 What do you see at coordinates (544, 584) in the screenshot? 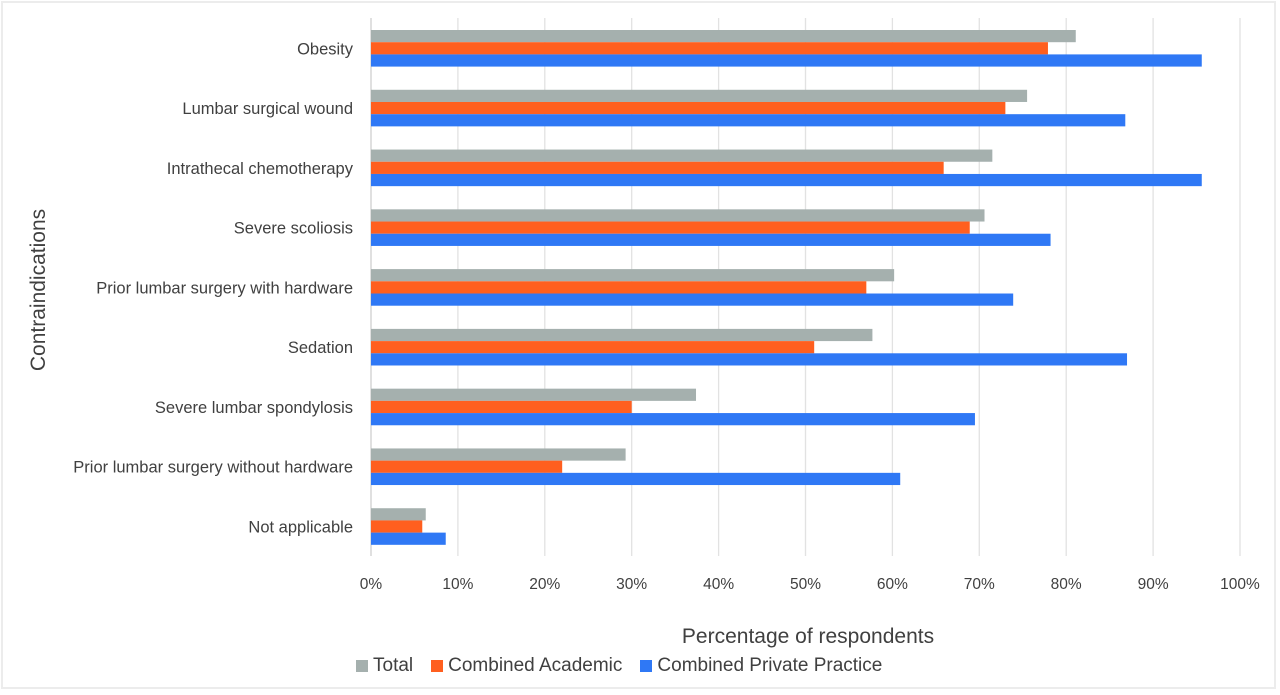
I see `x-tick-label: 20%` at bounding box center [544, 584].